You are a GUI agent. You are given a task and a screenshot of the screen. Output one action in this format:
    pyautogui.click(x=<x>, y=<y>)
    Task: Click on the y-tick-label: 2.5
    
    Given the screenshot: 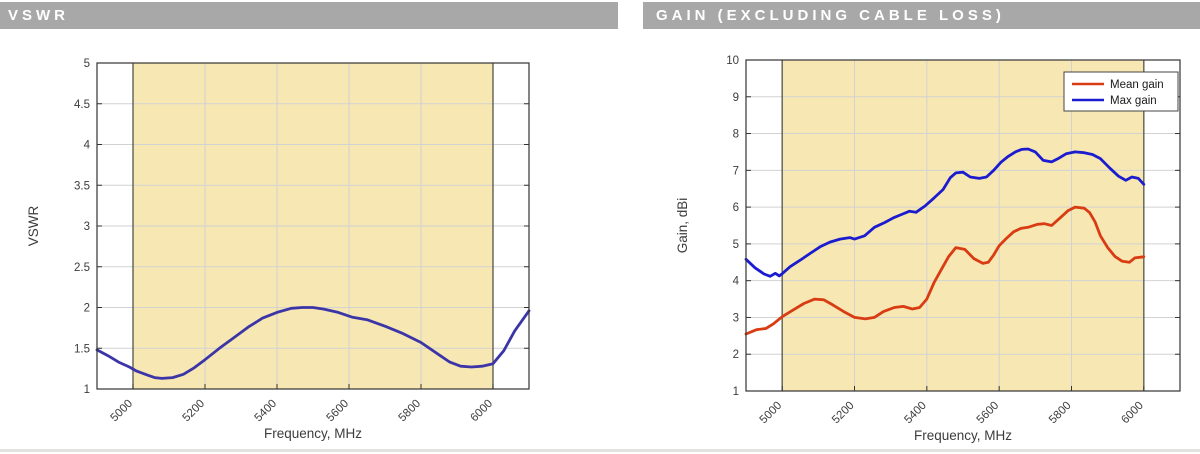 What is the action you would take?
    pyautogui.click(x=82, y=268)
    